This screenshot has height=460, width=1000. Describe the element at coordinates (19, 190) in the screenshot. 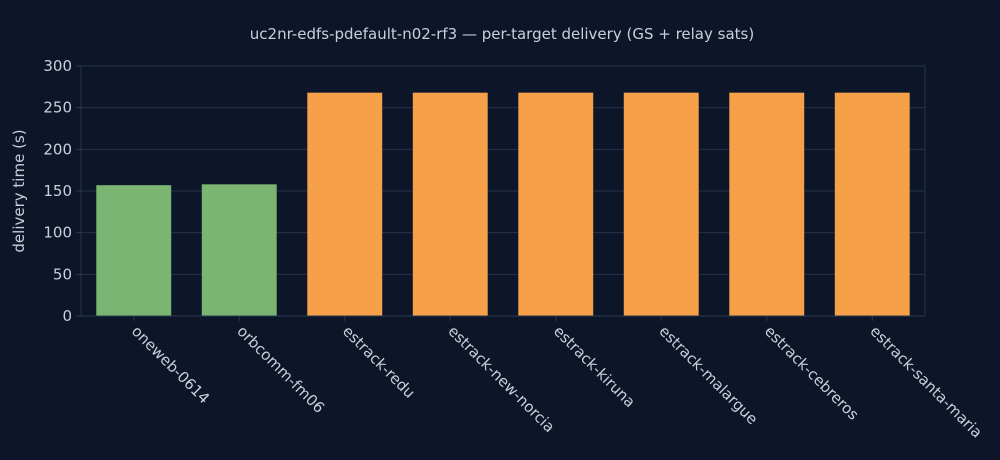

I see `y-axis-label: delivery time (s)` at that location.